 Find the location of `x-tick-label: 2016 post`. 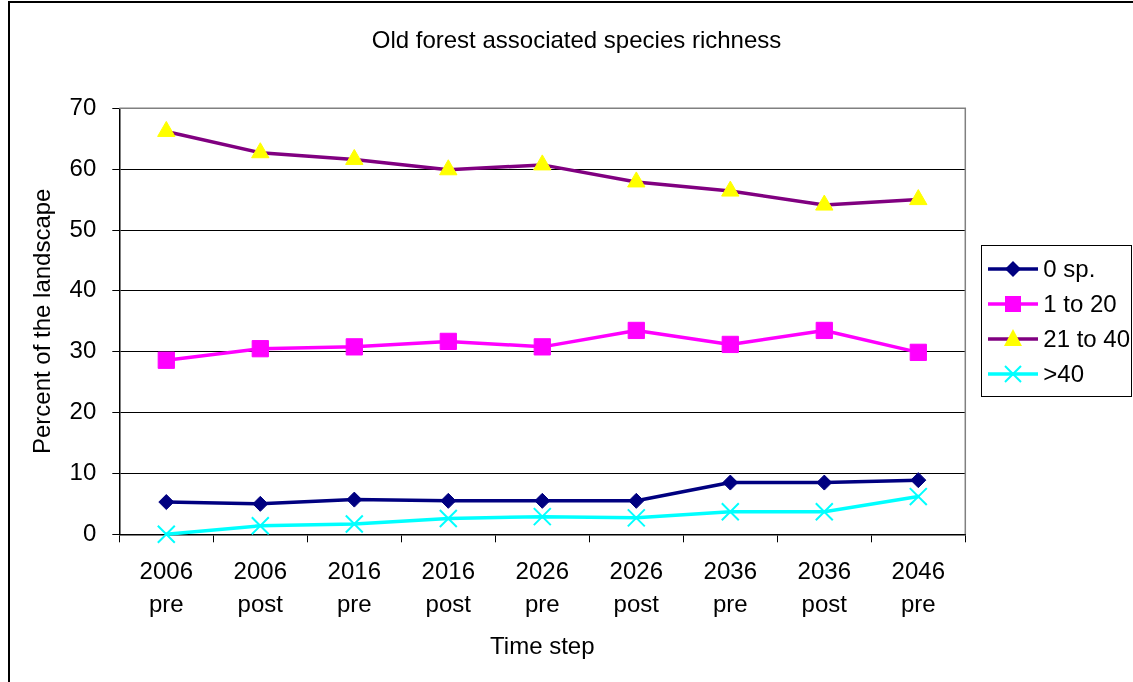

x-tick-label: 2016 post is located at coordinates (448, 587).